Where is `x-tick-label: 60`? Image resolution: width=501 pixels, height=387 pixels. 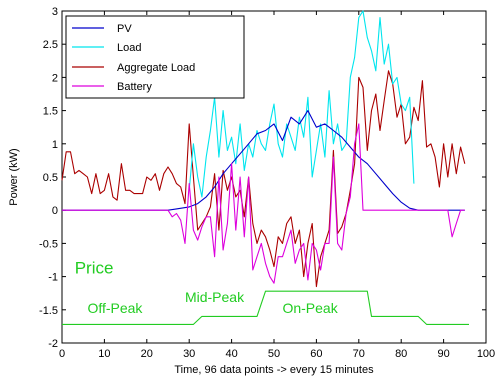
x-tick-label: 60 is located at coordinates (316, 354).